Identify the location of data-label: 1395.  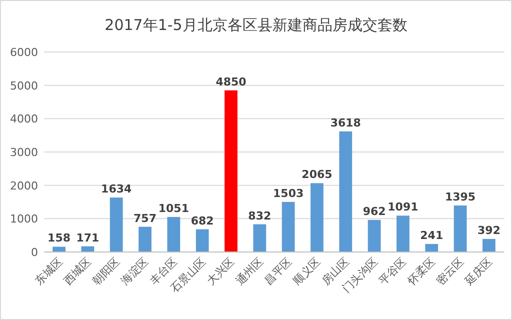
(460, 197).